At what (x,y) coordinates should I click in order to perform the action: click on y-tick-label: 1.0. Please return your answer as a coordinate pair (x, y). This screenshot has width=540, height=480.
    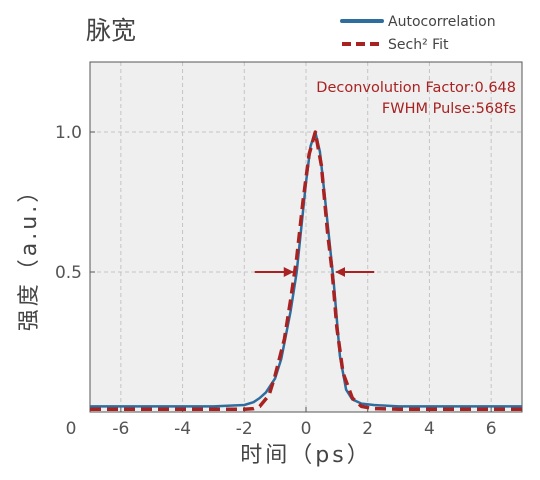
    Looking at the image, I should click on (68, 133).